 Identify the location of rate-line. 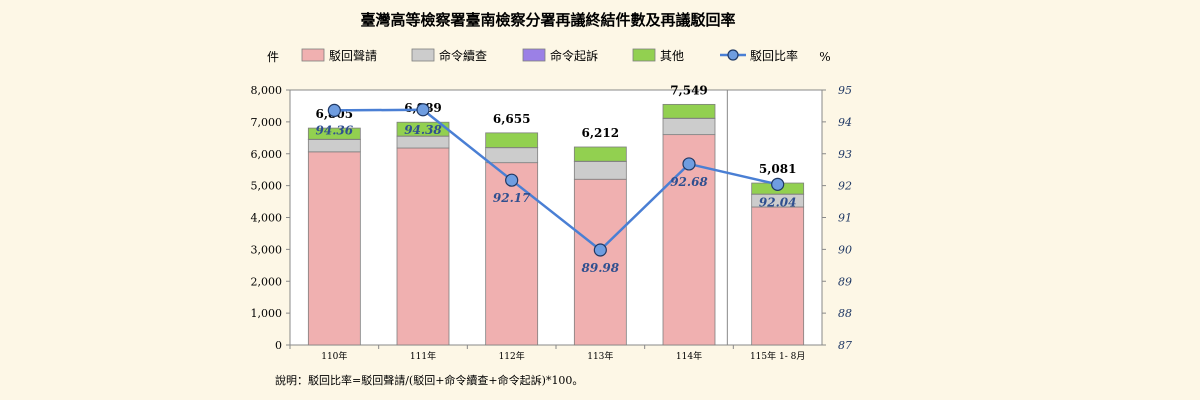
(556, 180).